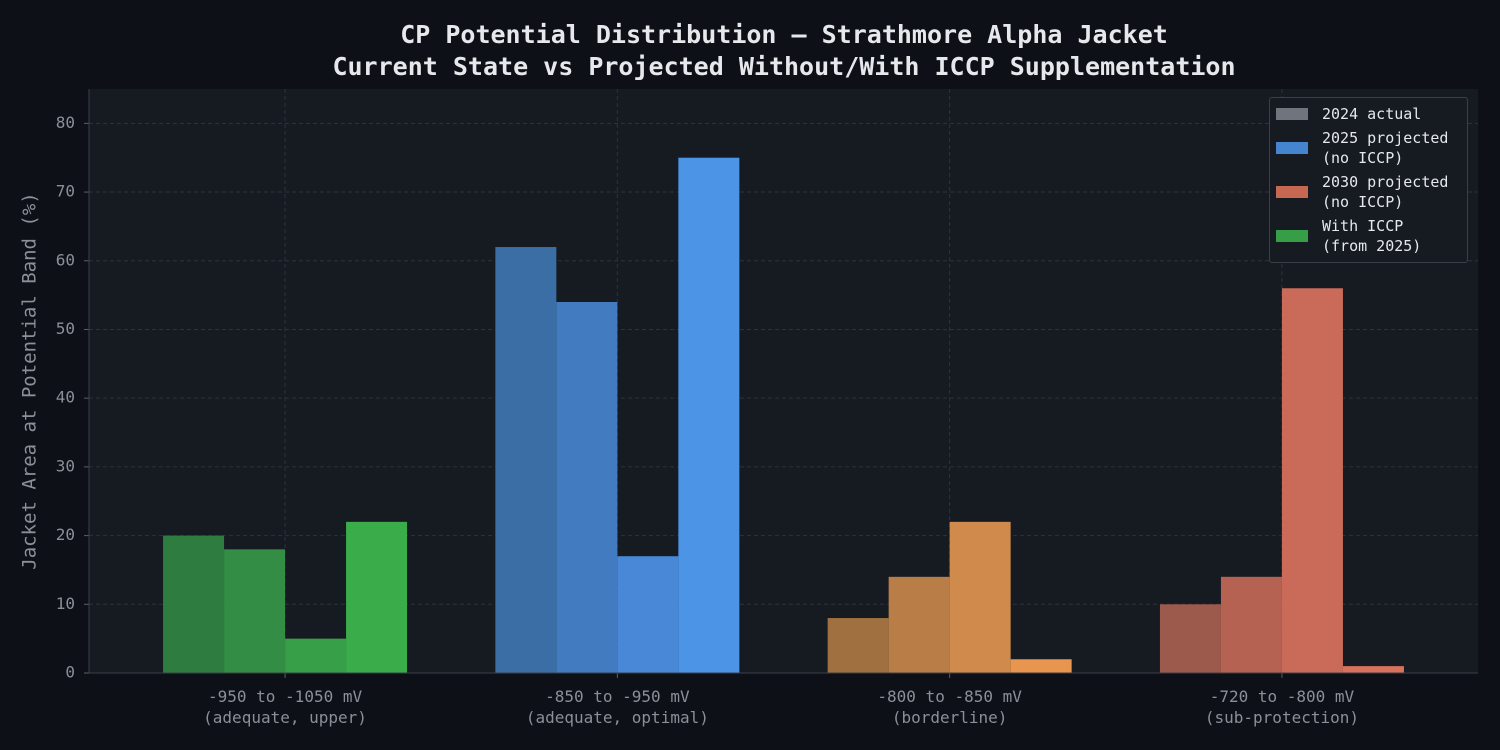 Image resolution: width=1500 pixels, height=750 pixels. I want to click on y-tick-label: 40, so click(65, 397).